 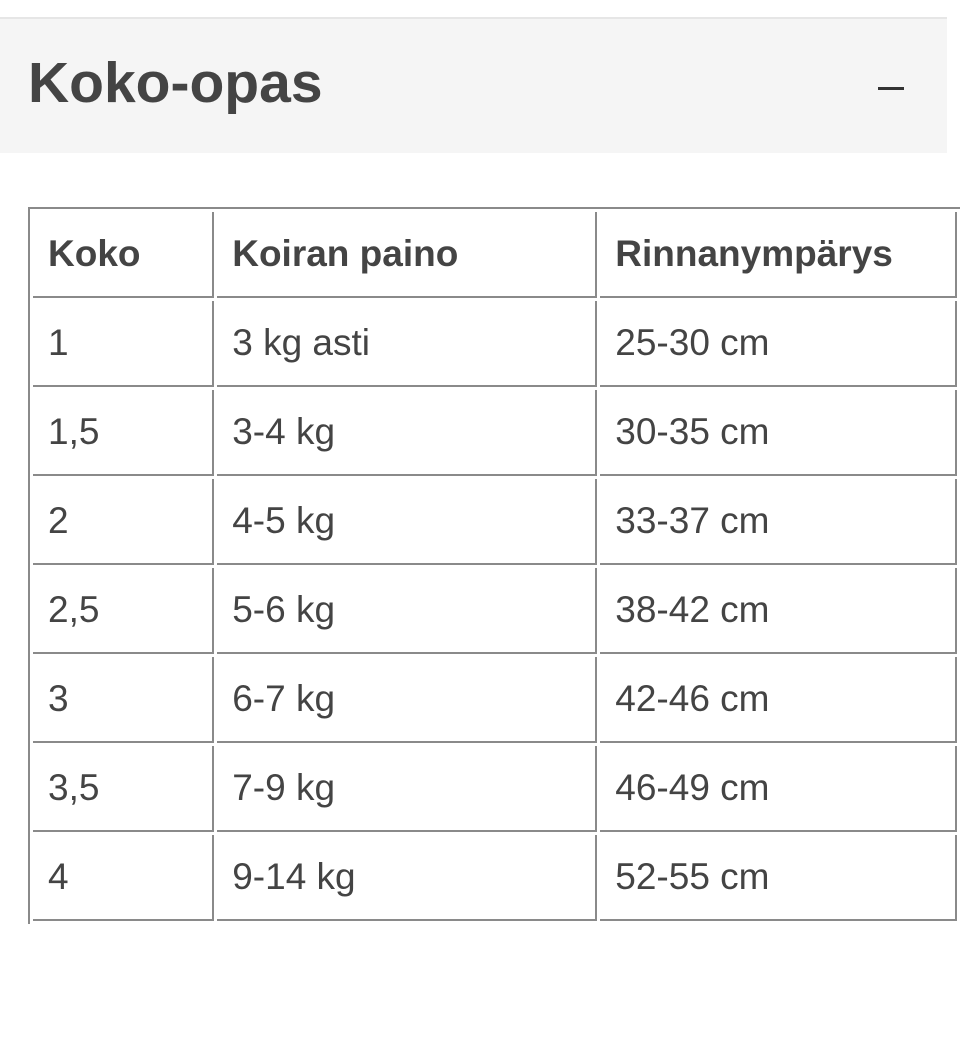 What do you see at coordinates (124, 344) in the screenshot?
I see `cell-size: 1` at bounding box center [124, 344].